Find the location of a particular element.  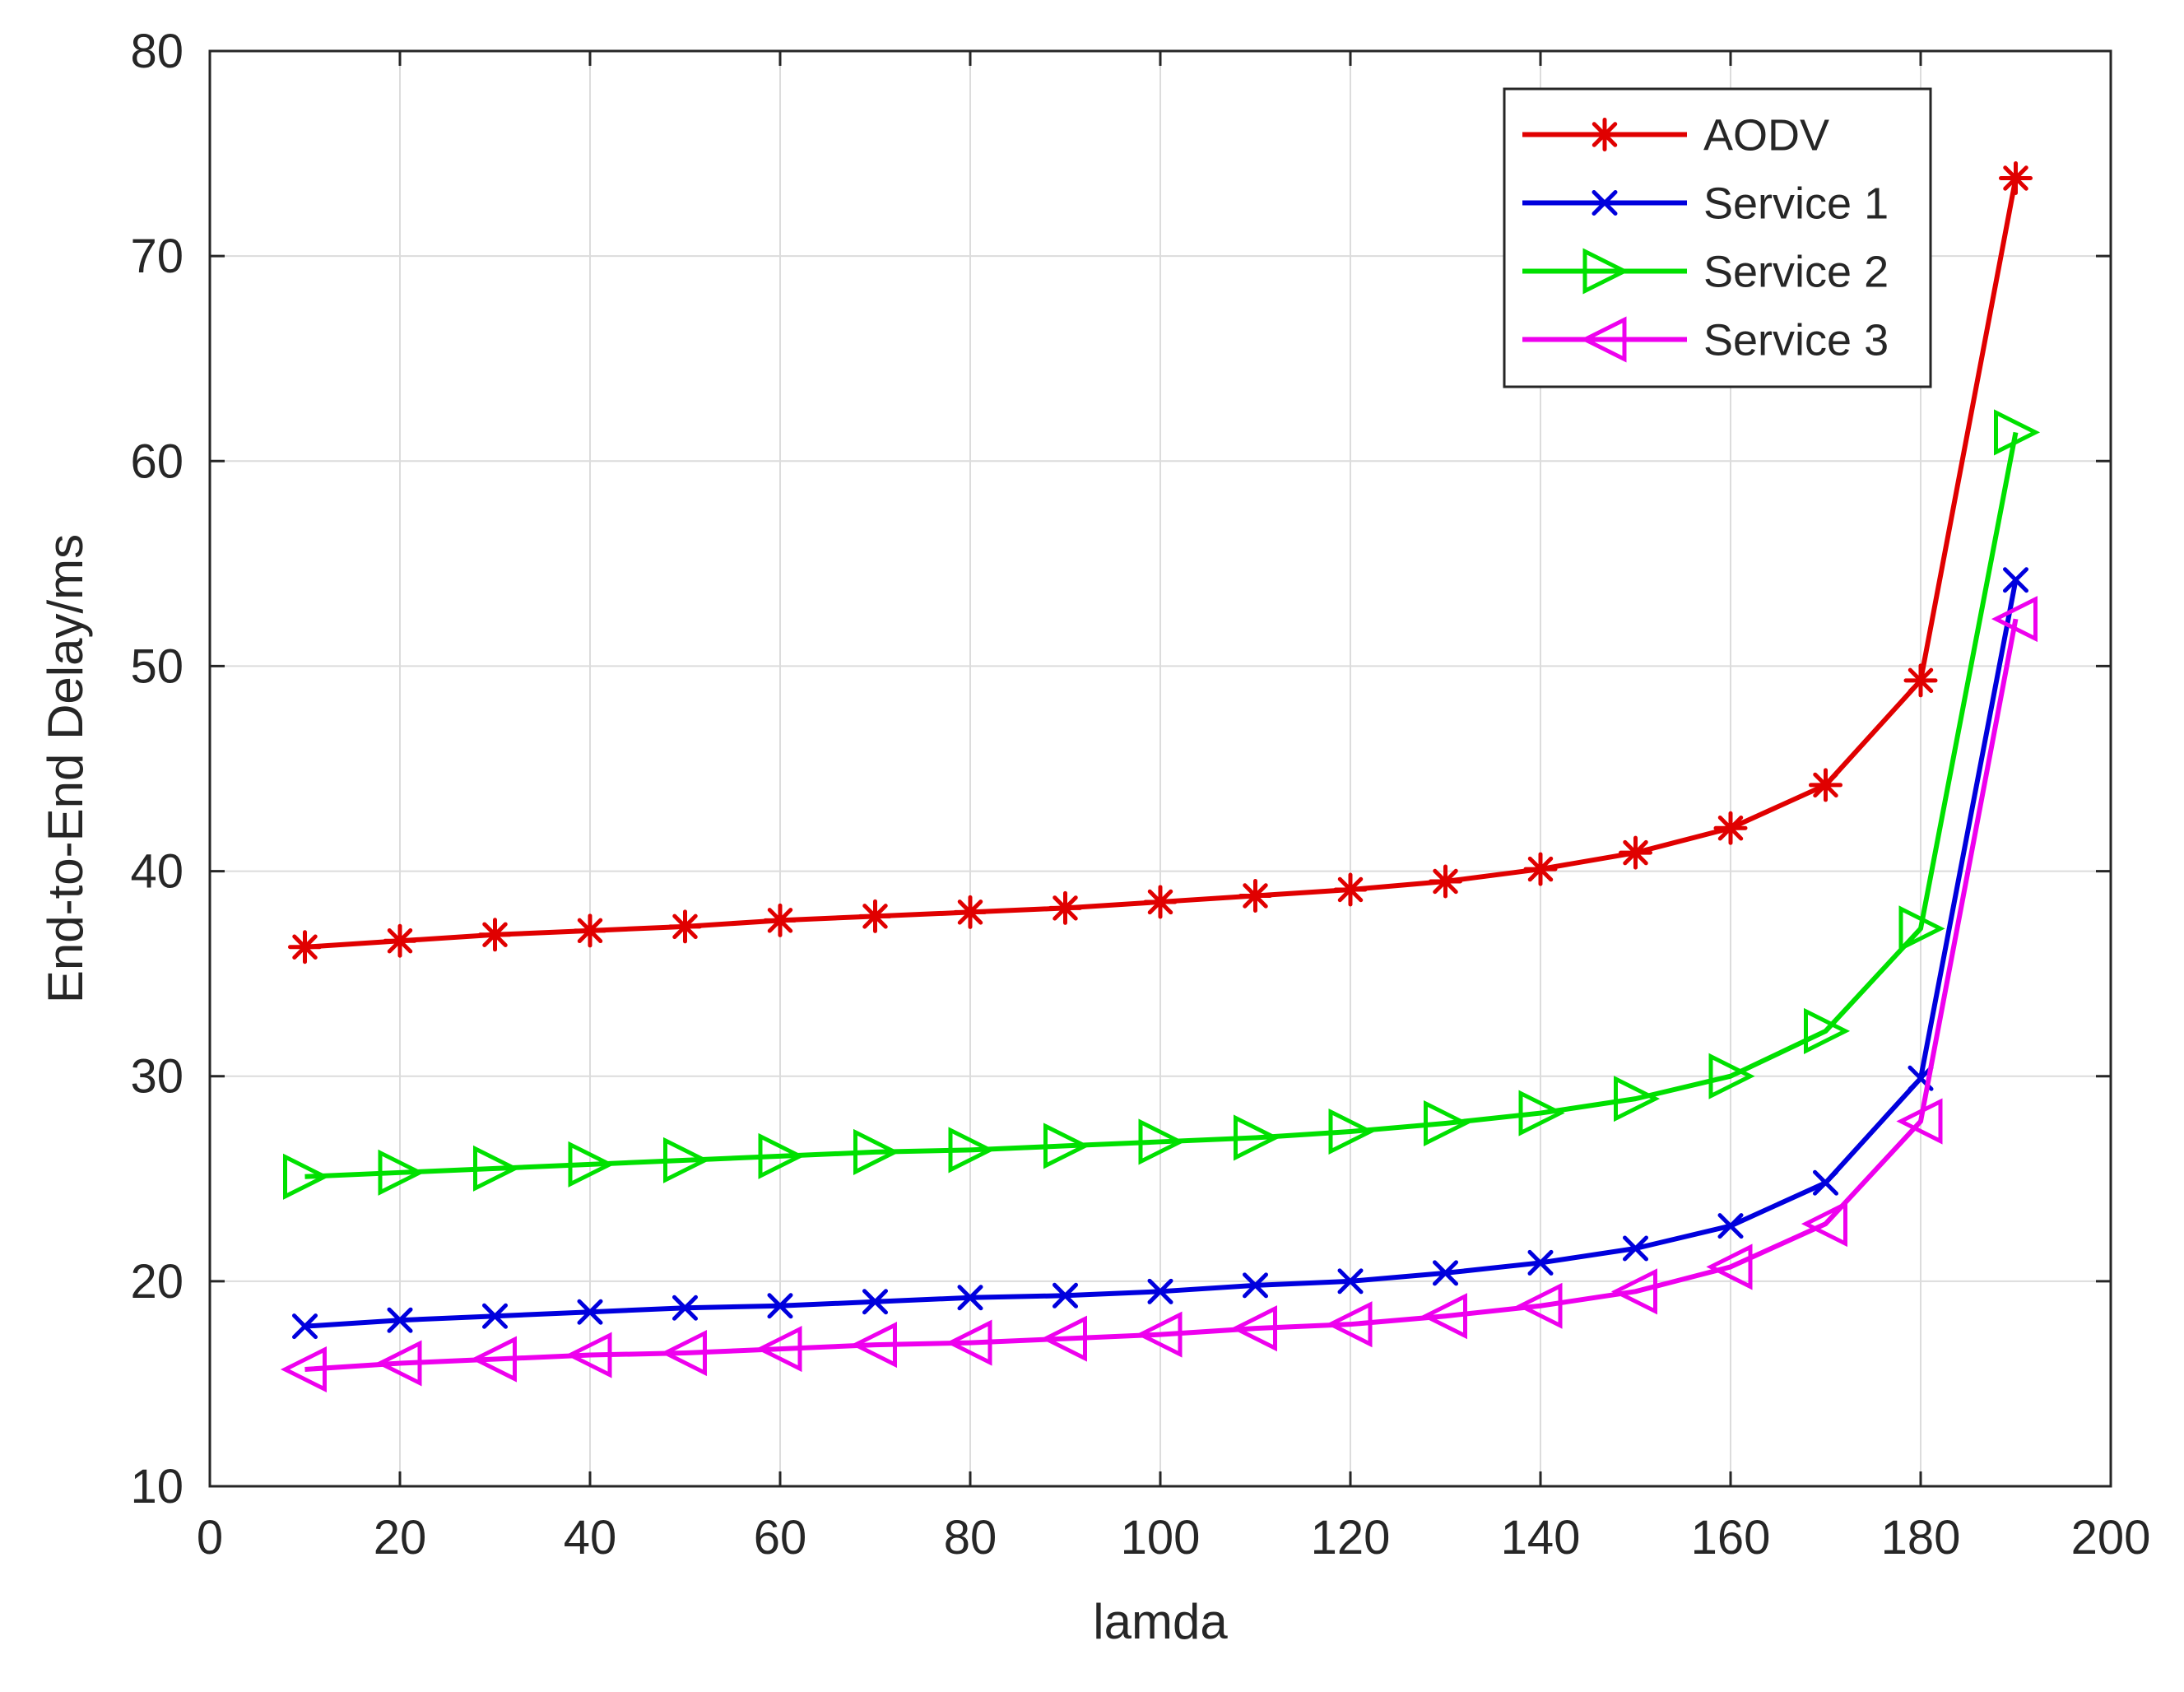

x-tick-label: 180 is located at coordinates (1921, 1537).